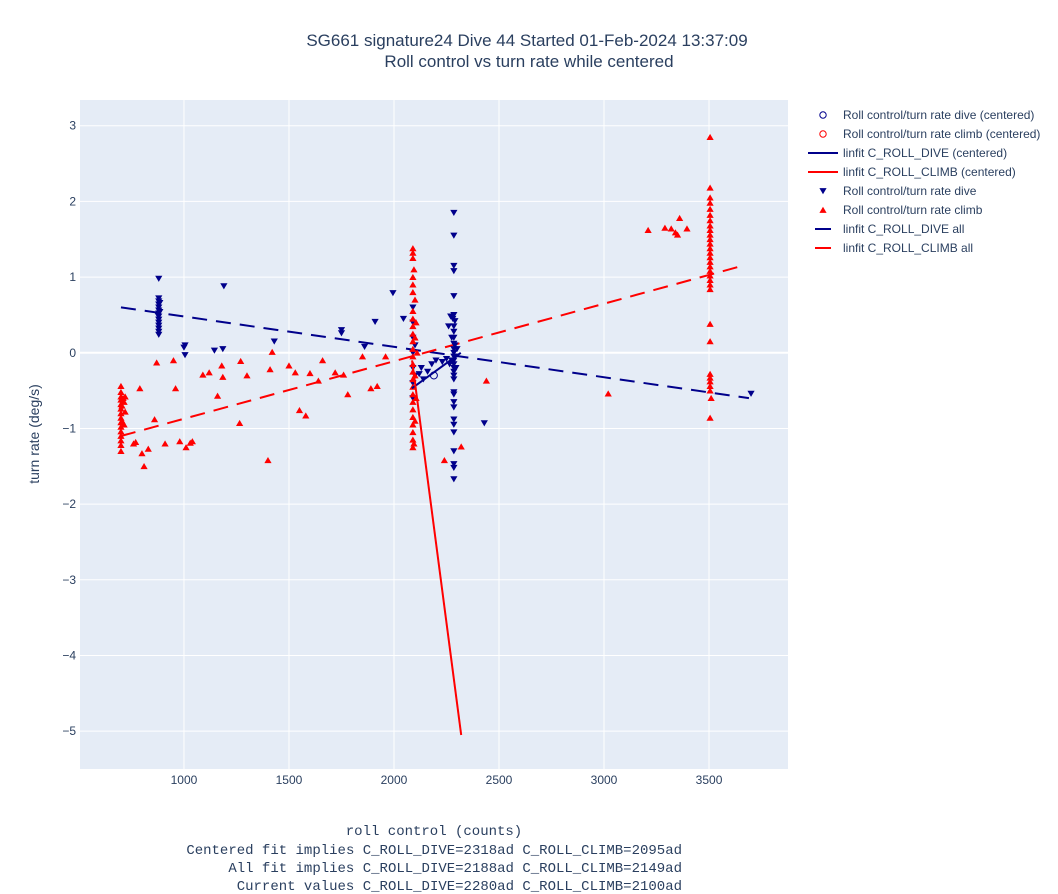 The image size is (1058, 894). I want to click on legend-item: Roll control/turn rate dive, so click(898, 191).